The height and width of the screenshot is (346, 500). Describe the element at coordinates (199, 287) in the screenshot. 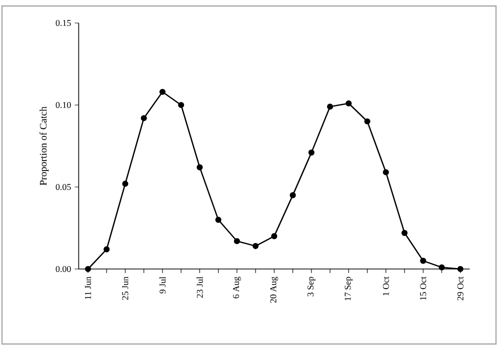

I see `x-tick-label: 23 Jul` at that location.